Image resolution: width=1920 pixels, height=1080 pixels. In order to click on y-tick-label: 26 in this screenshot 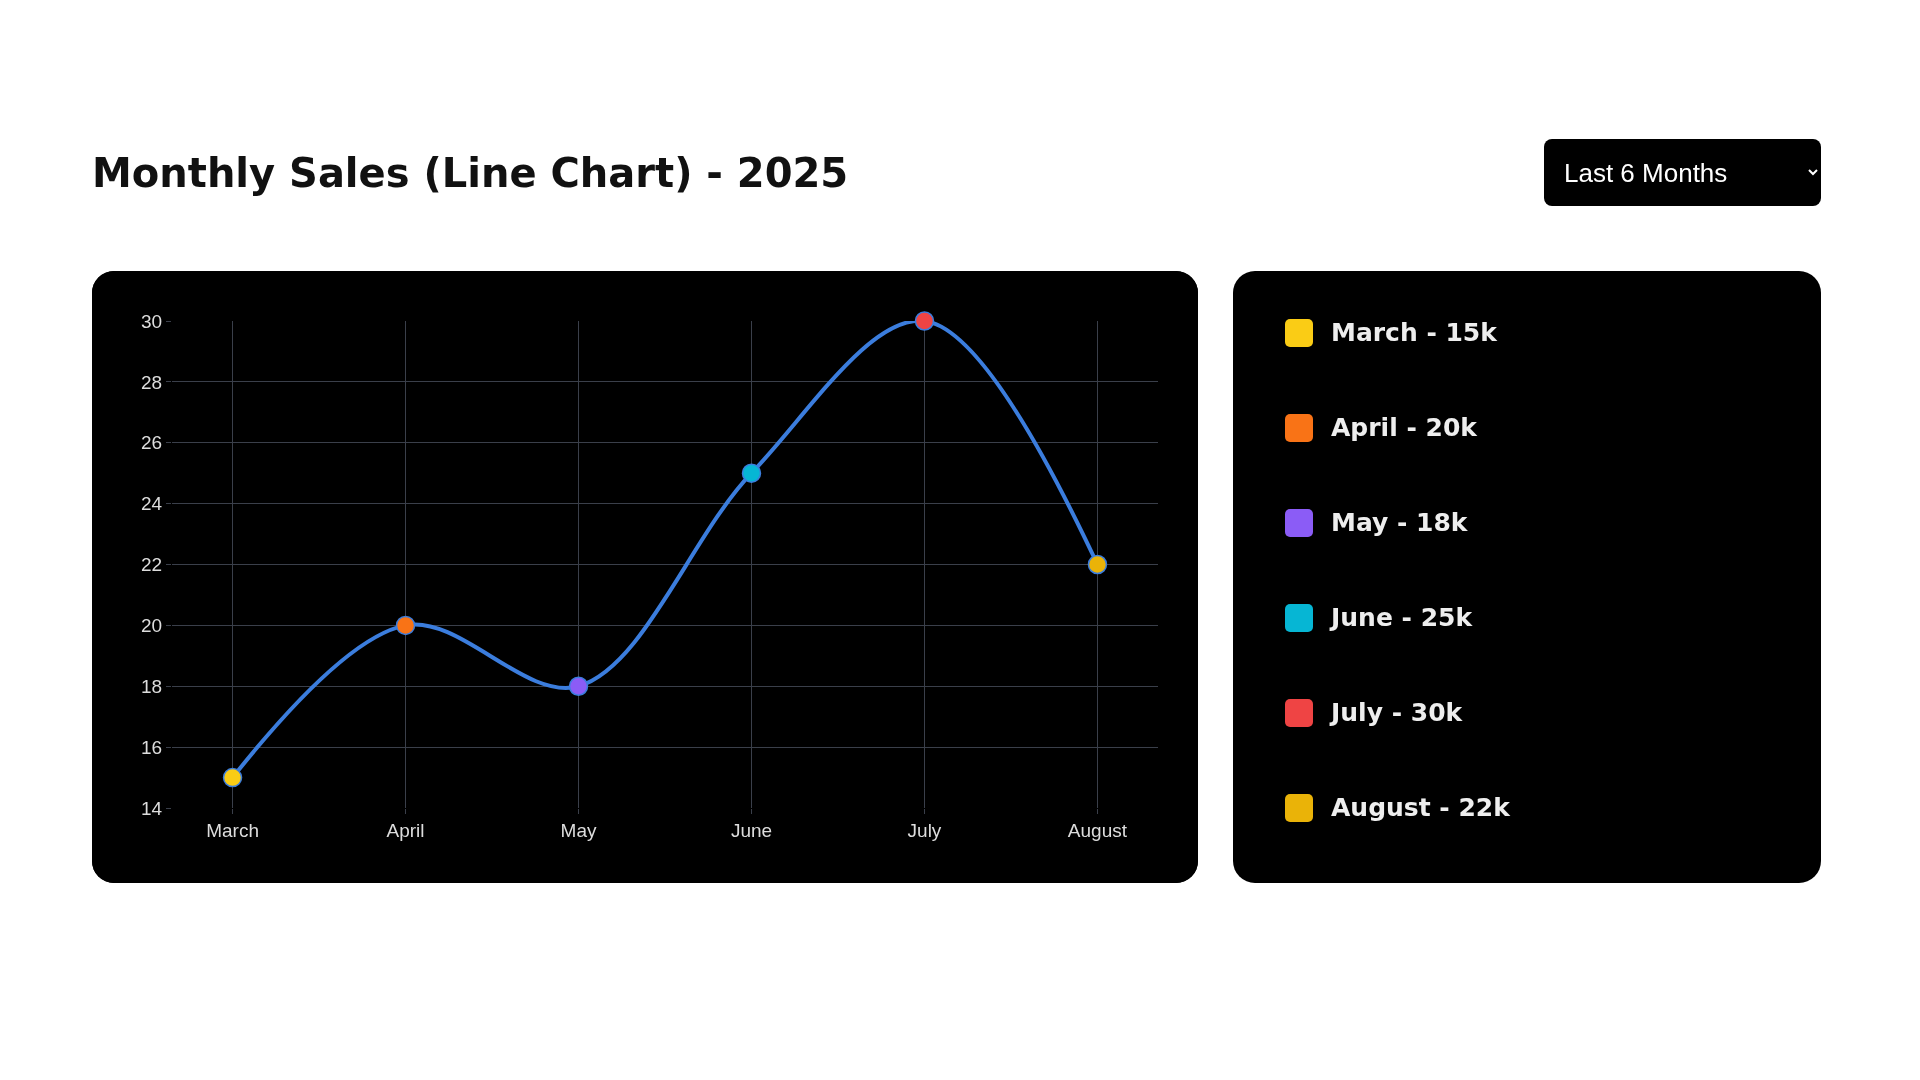, I will do `click(152, 443)`.